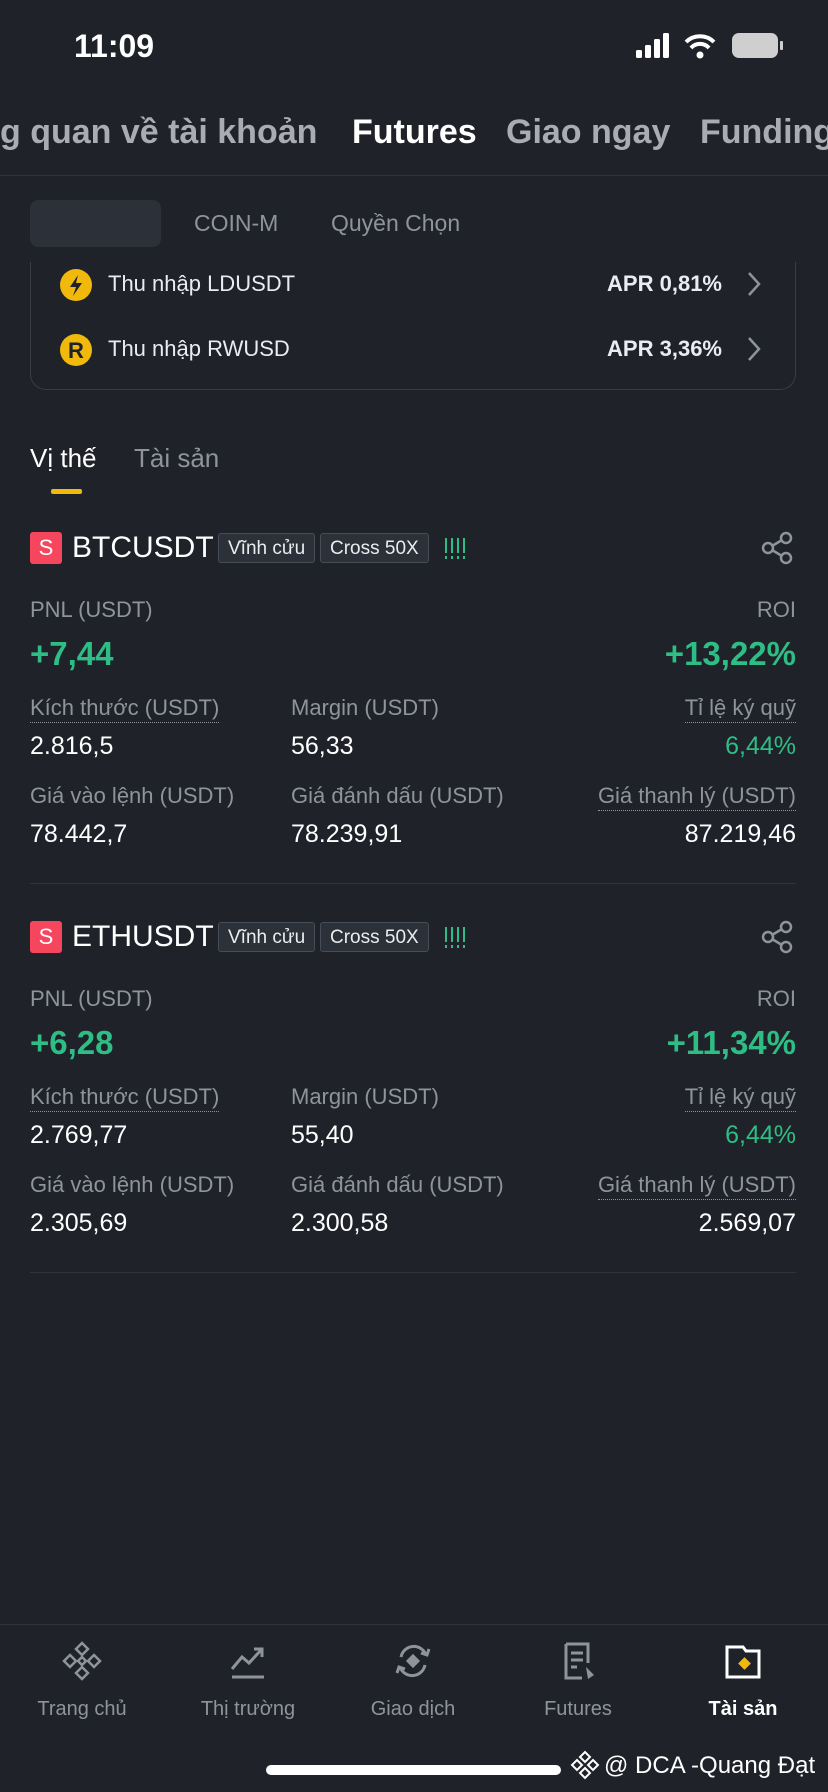 This screenshot has height=1792, width=828. What do you see at coordinates (322, 746) in the screenshot?
I see `field-value: 56,33` at bounding box center [322, 746].